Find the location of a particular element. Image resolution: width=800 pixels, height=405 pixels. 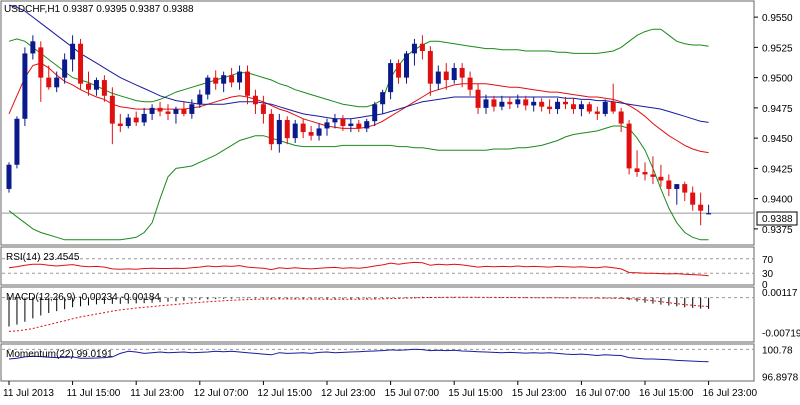

x-axis-label: 15 Jul 23:00 is located at coordinates (539, 393).